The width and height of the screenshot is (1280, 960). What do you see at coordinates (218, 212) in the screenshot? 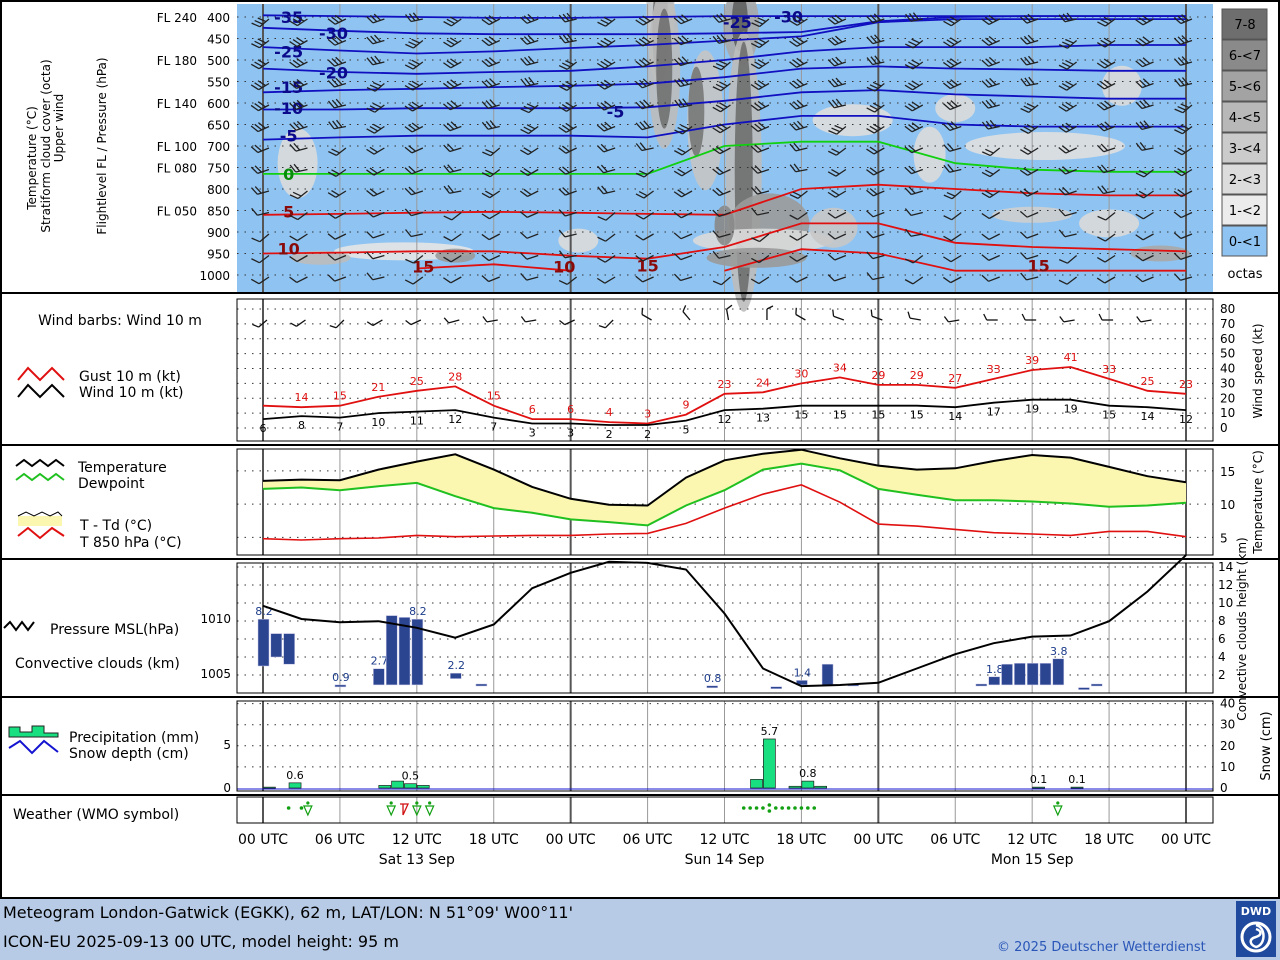
I see `pressure-level-label: 850` at bounding box center [218, 212].